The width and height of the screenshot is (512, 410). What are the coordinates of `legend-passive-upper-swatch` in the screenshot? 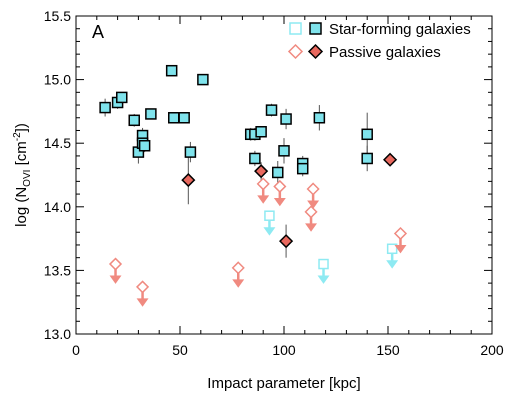 It's located at (295, 51).